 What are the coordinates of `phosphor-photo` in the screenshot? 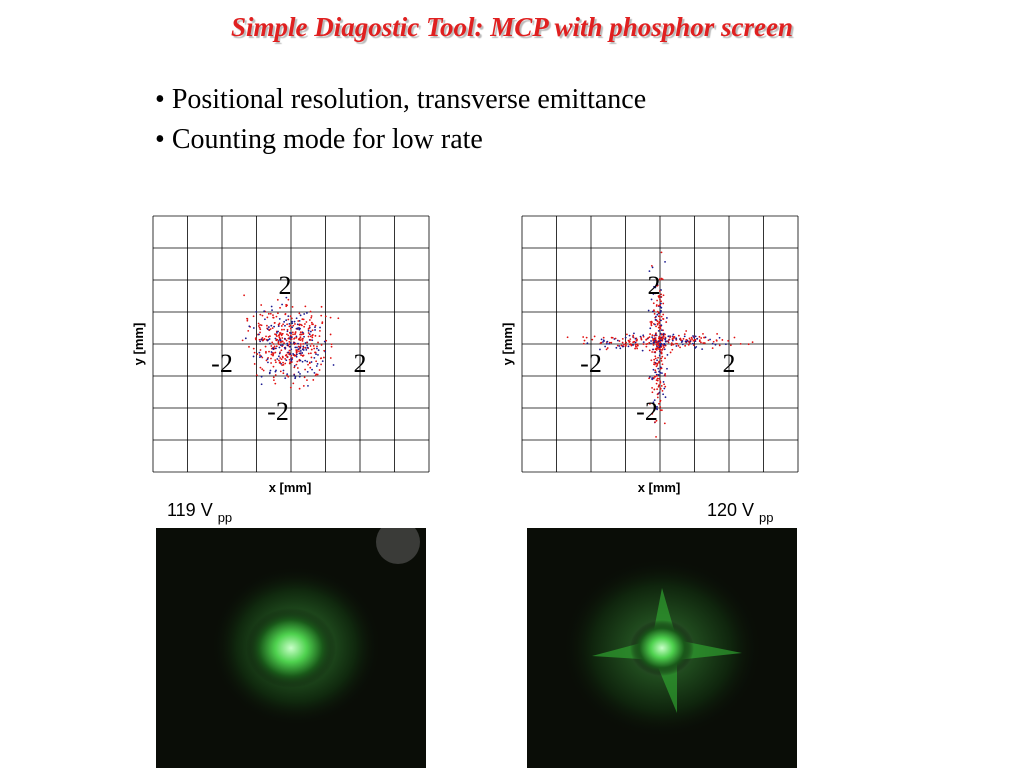 It's located at (291, 644).